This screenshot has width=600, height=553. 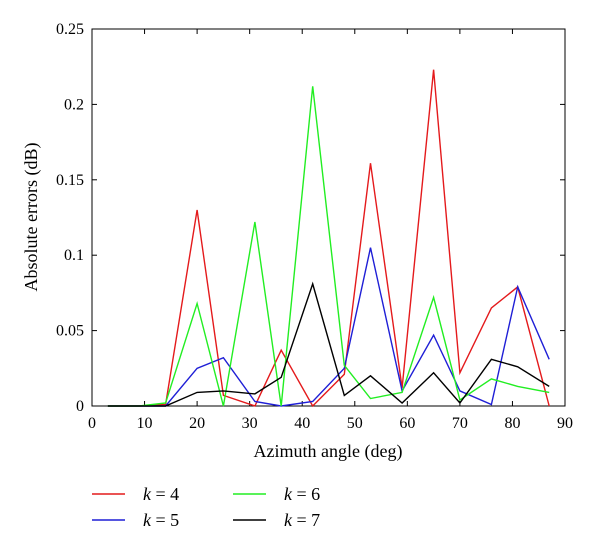 What do you see at coordinates (70, 331) in the screenshot?
I see `y-tick-label: 0.05` at bounding box center [70, 331].